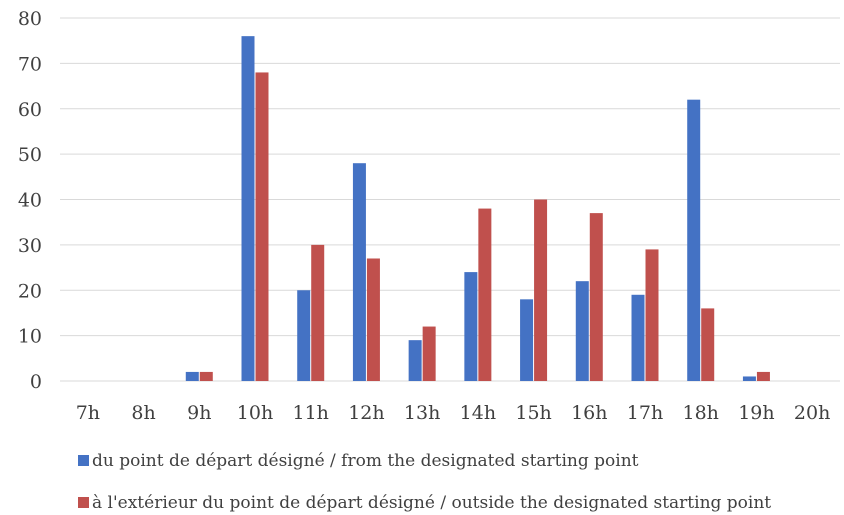  What do you see at coordinates (30, 64) in the screenshot?
I see `y-tick-label: 70` at bounding box center [30, 64].